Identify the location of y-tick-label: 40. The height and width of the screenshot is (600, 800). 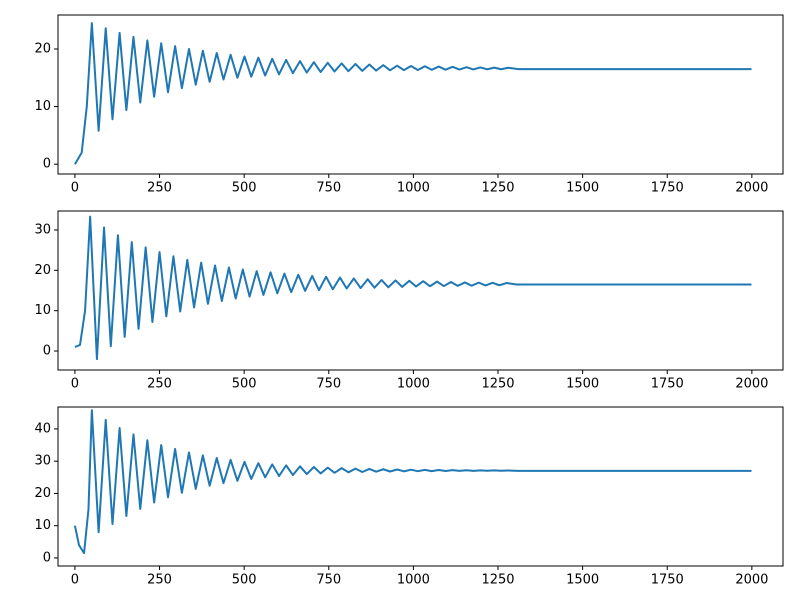
(42, 428).